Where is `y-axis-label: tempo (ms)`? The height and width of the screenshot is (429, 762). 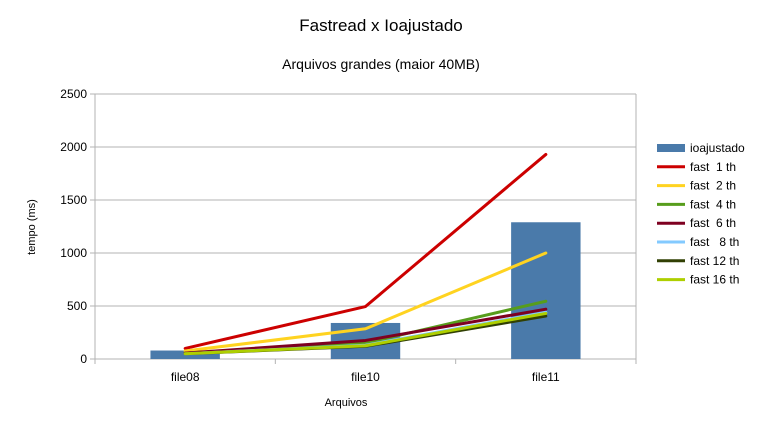
y-axis-label: tempo (ms) is located at coordinates (32, 227).